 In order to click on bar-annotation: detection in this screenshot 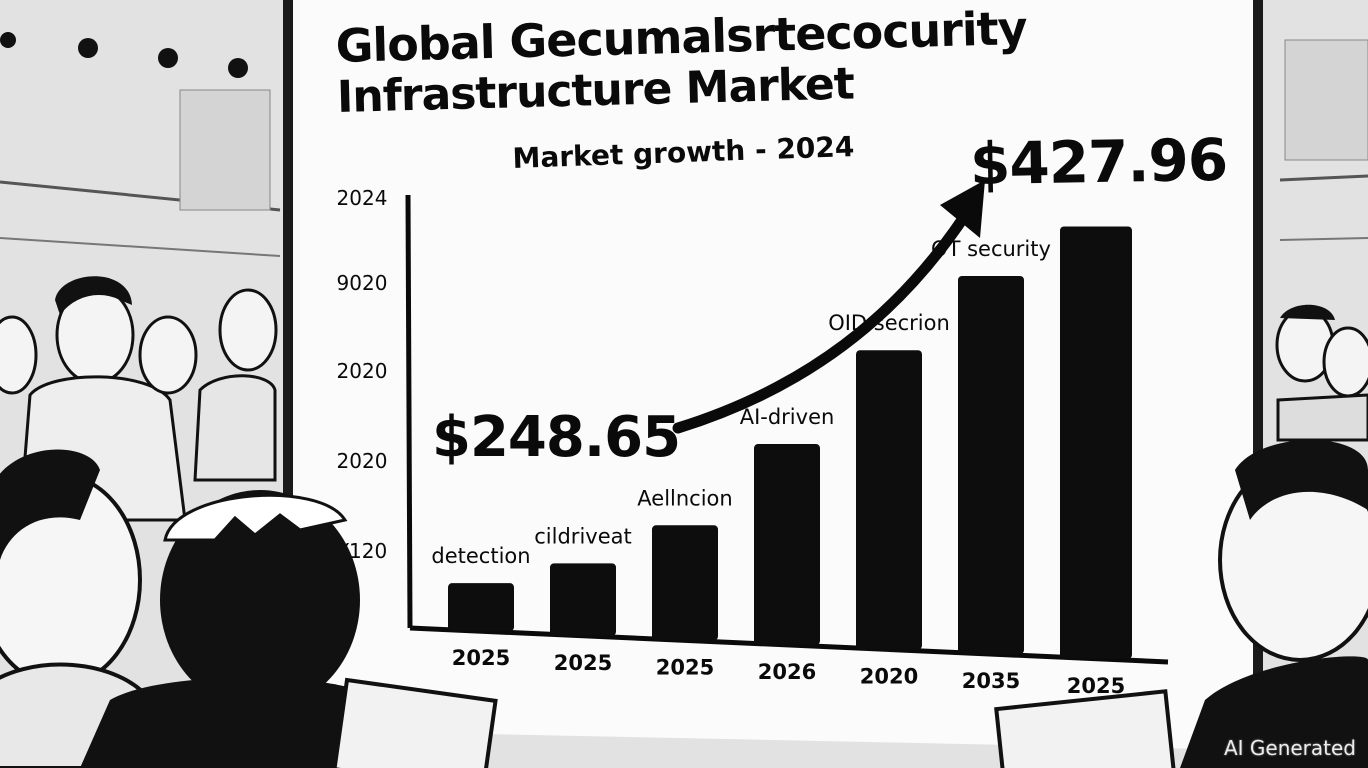, I will do `click(480, 556)`.